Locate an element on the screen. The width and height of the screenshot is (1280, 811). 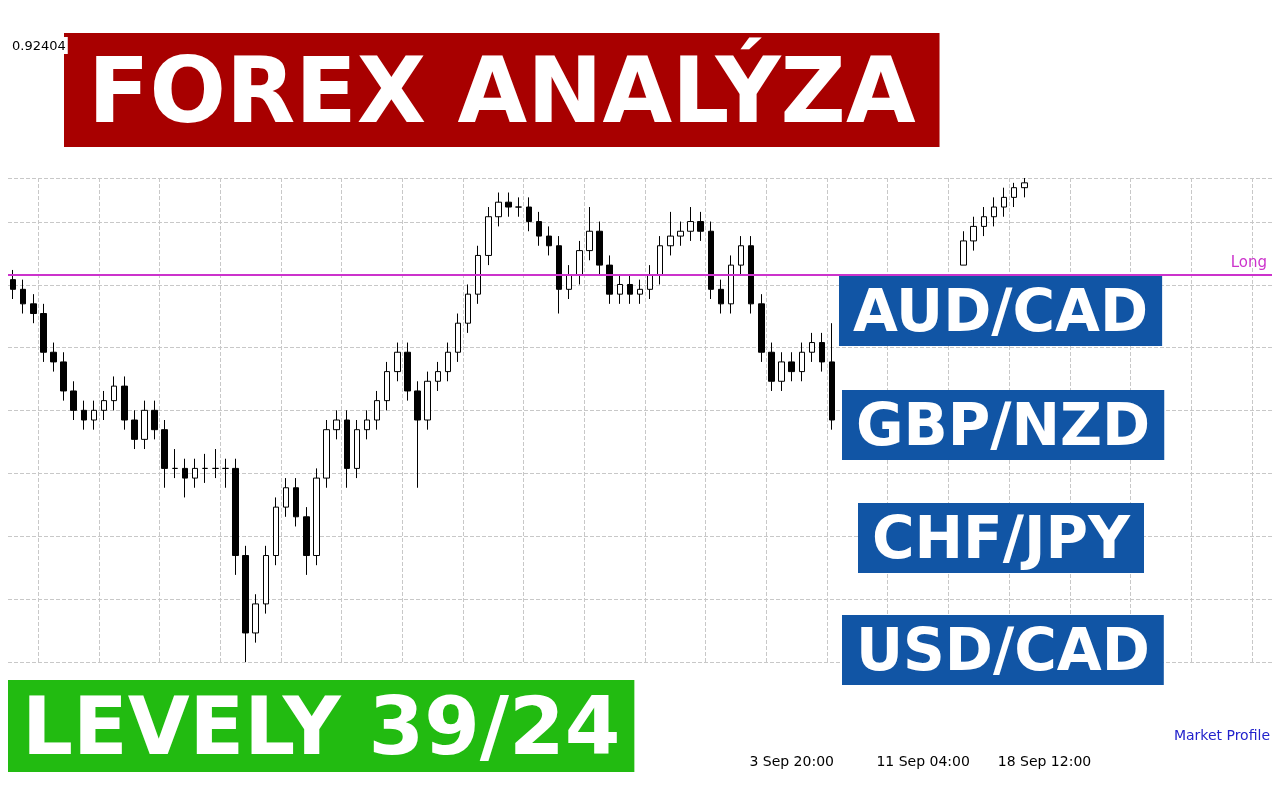
text: Market Profile is located at coordinates (1221, 735).